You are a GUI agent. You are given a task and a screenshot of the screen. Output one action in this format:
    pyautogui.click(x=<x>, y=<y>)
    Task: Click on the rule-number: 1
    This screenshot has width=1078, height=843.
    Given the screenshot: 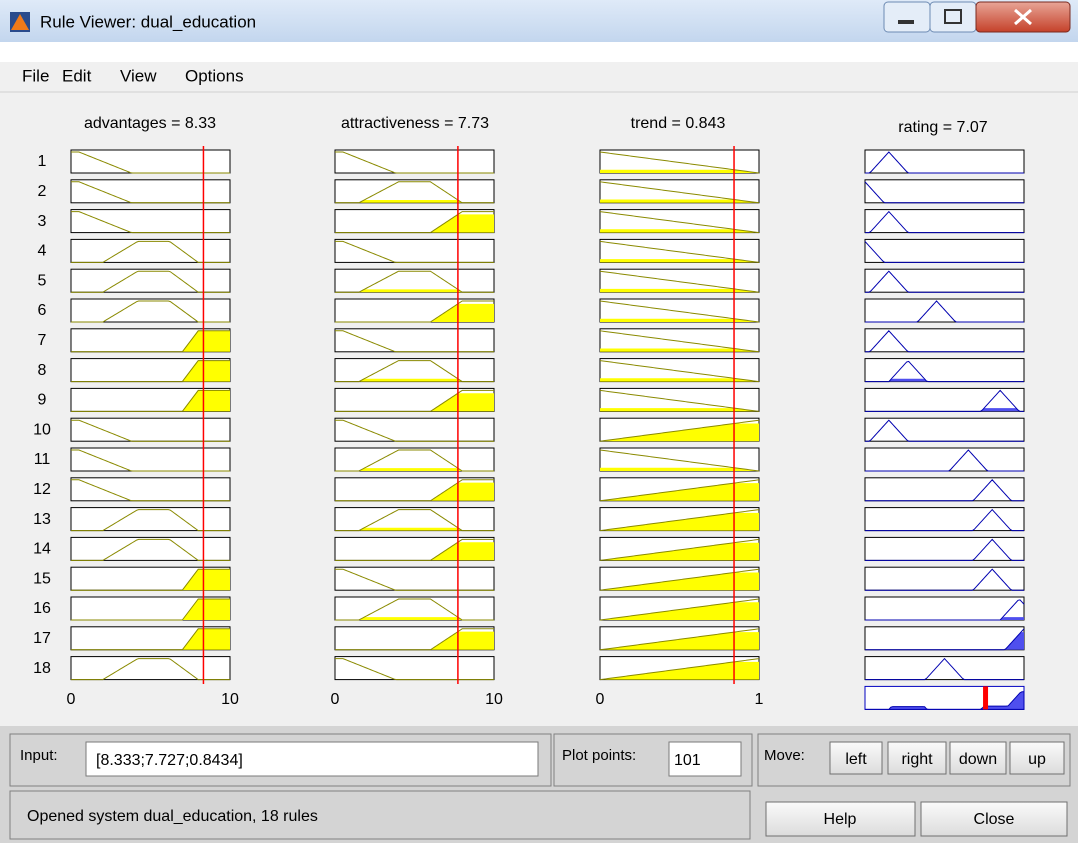 What is the action you would take?
    pyautogui.click(x=42, y=161)
    